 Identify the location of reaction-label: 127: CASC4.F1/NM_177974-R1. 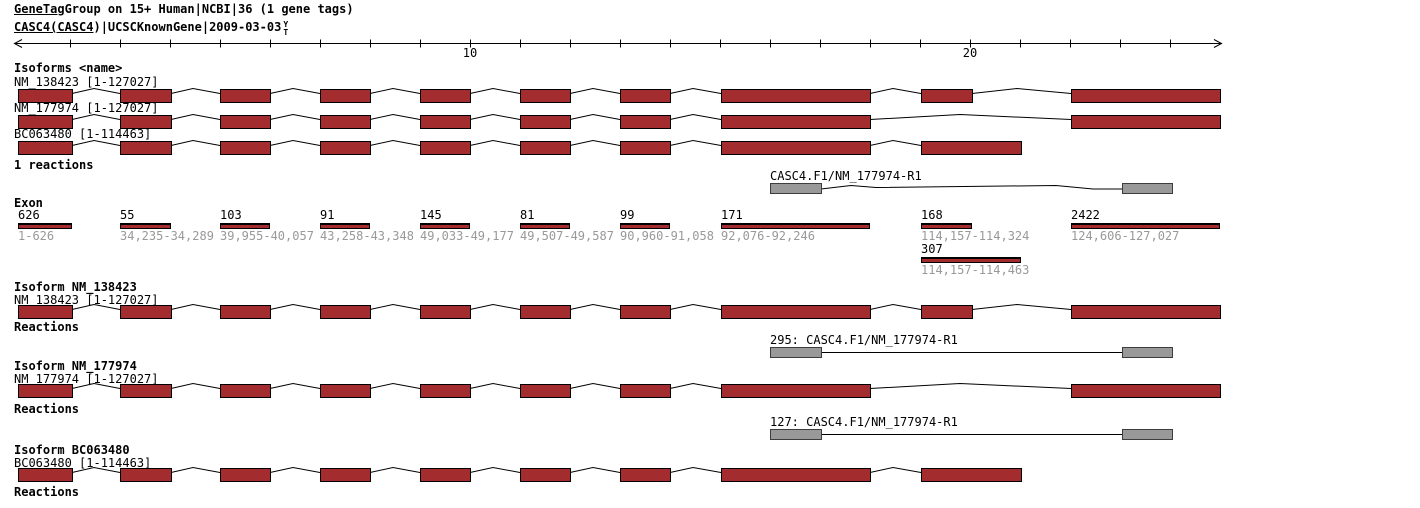
(864, 422).